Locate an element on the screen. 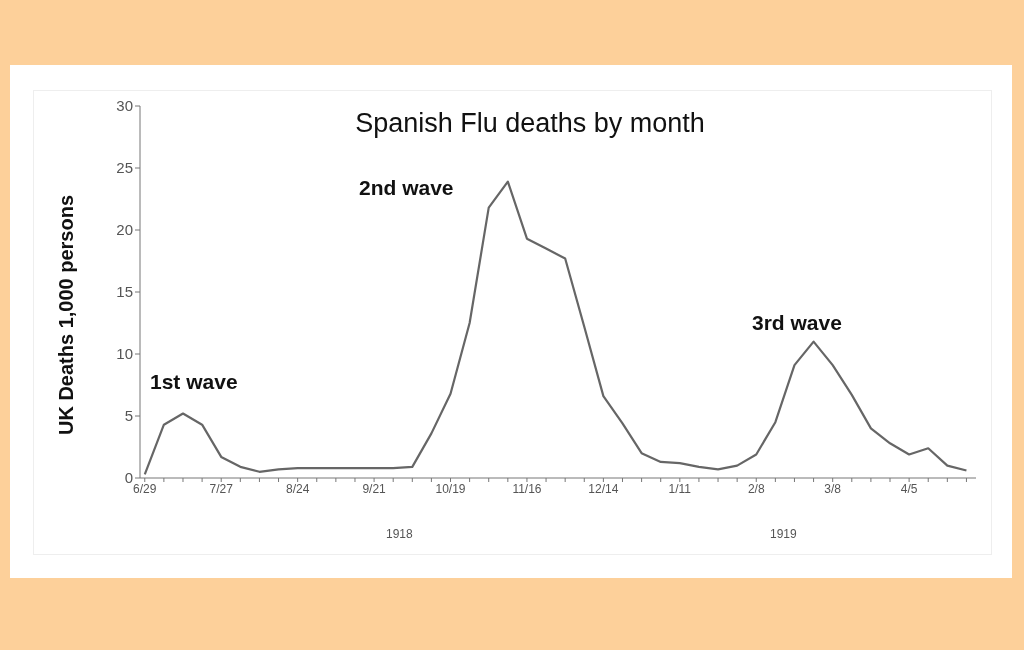 This screenshot has width=1024, height=650. x-tick-label: 10/19 is located at coordinates (450, 488).